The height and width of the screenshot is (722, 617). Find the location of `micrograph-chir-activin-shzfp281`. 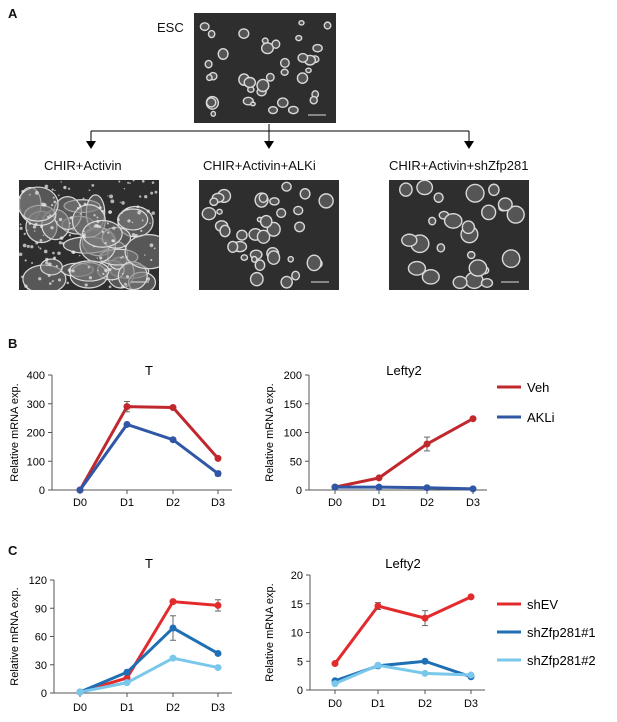

micrograph-chir-activin-shzfp281 is located at coordinates (459, 235).